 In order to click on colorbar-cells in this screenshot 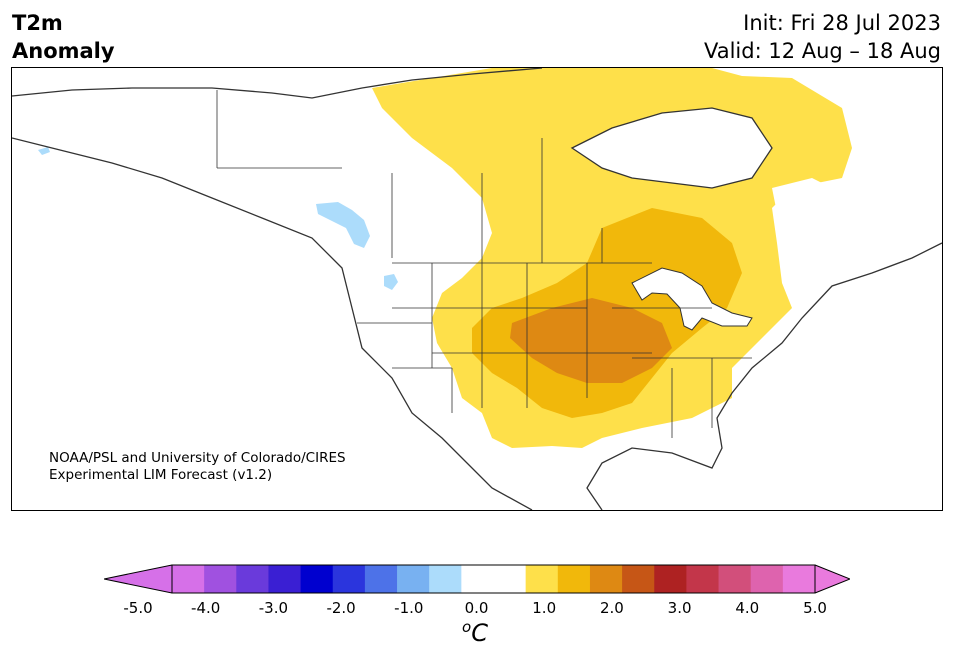, I will do `click(494, 579)`.